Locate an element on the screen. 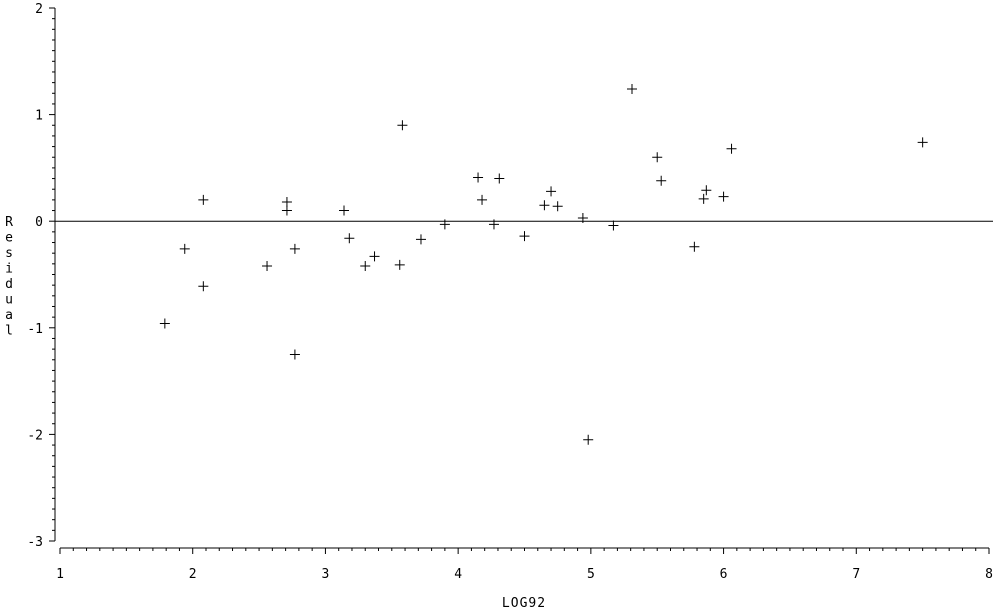 This screenshot has height=615, width=1000. x-tick-label: 7 is located at coordinates (856, 574).